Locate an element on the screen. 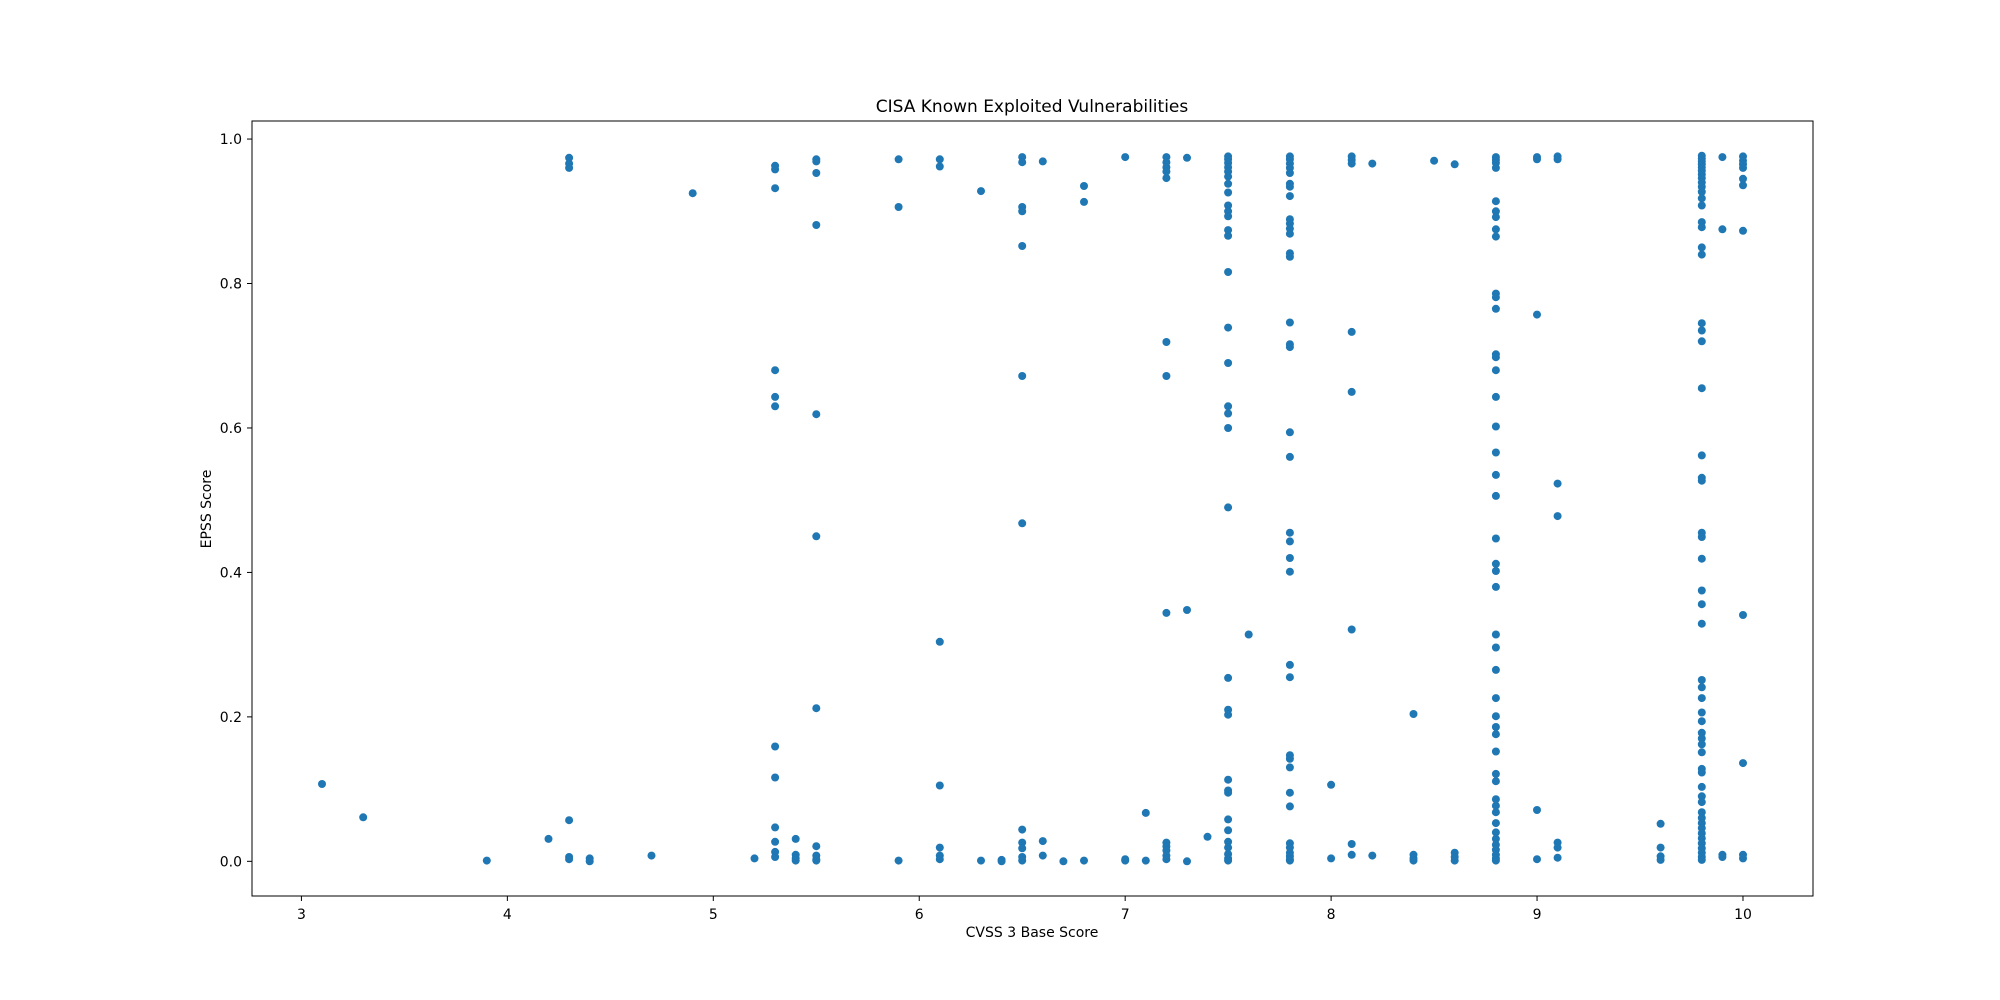 The image size is (2000, 1000). chart-title: CISA Known Exploited Vulnerabilities is located at coordinates (1032, 107).